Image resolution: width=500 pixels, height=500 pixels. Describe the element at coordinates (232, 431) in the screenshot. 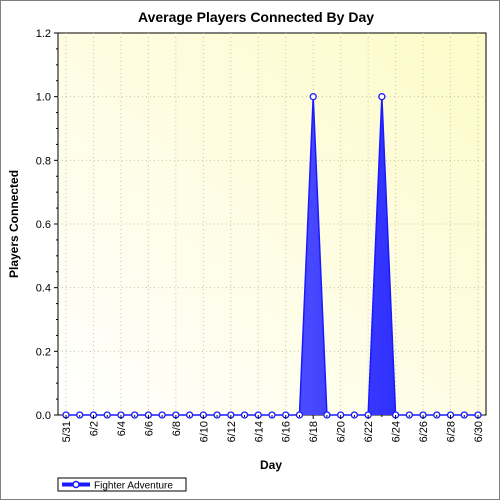

I see `x-tick-label: 6/12` at that location.